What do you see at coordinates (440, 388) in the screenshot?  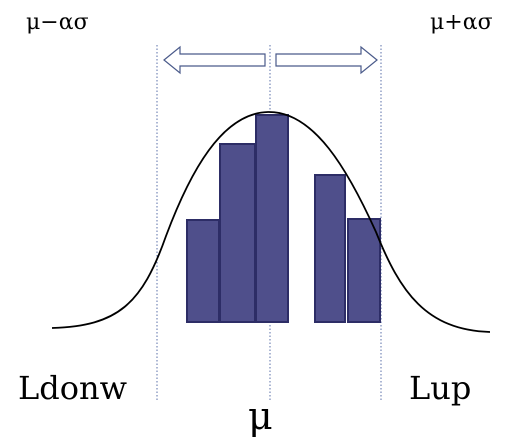 I see `upper-limit-label: Lup` at bounding box center [440, 388].